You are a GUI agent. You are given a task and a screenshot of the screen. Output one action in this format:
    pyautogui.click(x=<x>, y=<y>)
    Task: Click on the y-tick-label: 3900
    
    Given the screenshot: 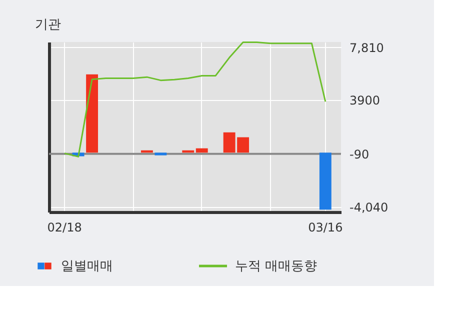 What is the action you would take?
    pyautogui.click(x=365, y=101)
    